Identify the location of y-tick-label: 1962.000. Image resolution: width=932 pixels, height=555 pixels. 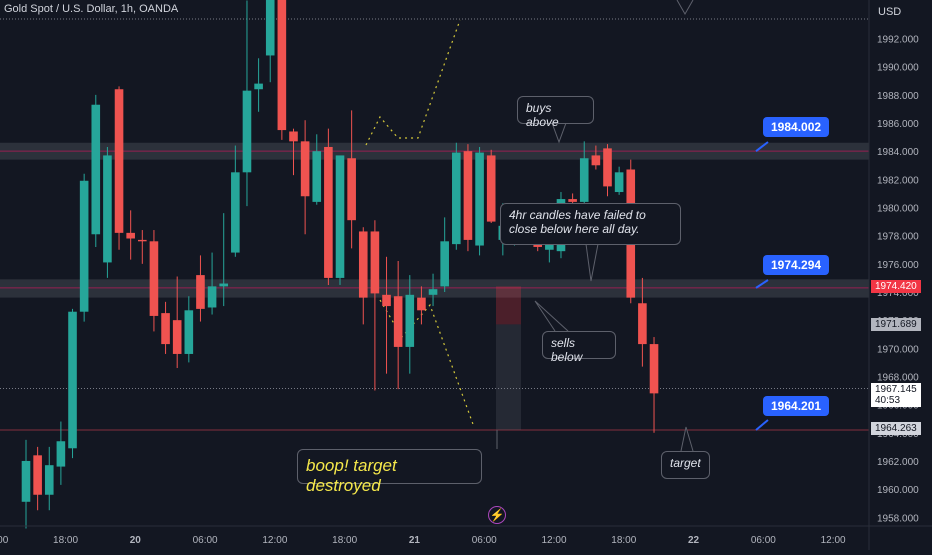
(898, 462).